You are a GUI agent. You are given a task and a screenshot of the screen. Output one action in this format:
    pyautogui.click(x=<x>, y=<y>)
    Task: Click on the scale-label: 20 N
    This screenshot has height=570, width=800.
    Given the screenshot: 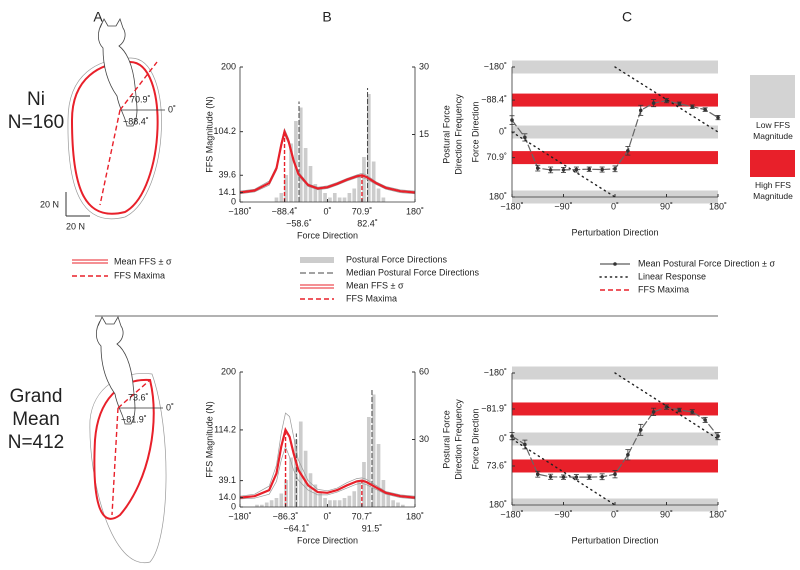 What is the action you would take?
    pyautogui.click(x=75, y=226)
    